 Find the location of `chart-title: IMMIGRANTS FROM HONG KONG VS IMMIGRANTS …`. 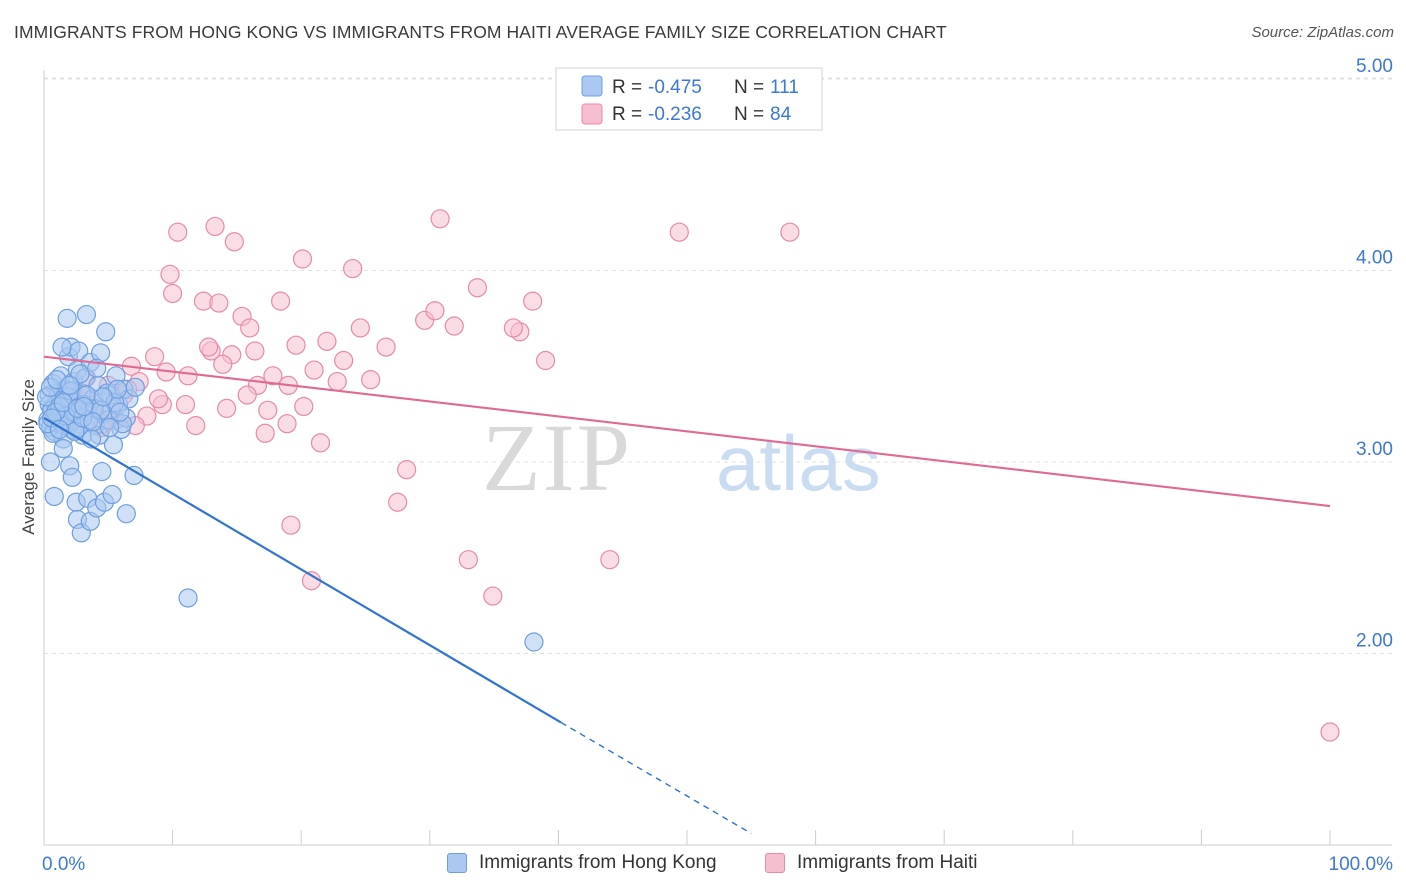

chart-title: IMMIGRANTS FROM HONG KONG VS IMMIGRANTS … is located at coordinates (480, 32).